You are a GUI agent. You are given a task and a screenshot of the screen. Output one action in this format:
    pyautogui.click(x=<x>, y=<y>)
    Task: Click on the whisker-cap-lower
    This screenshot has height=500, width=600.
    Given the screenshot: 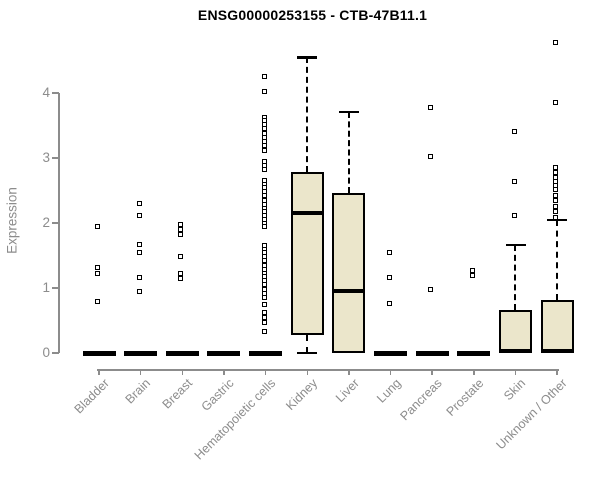 What is the action you would take?
    pyautogui.click(x=307, y=353)
    